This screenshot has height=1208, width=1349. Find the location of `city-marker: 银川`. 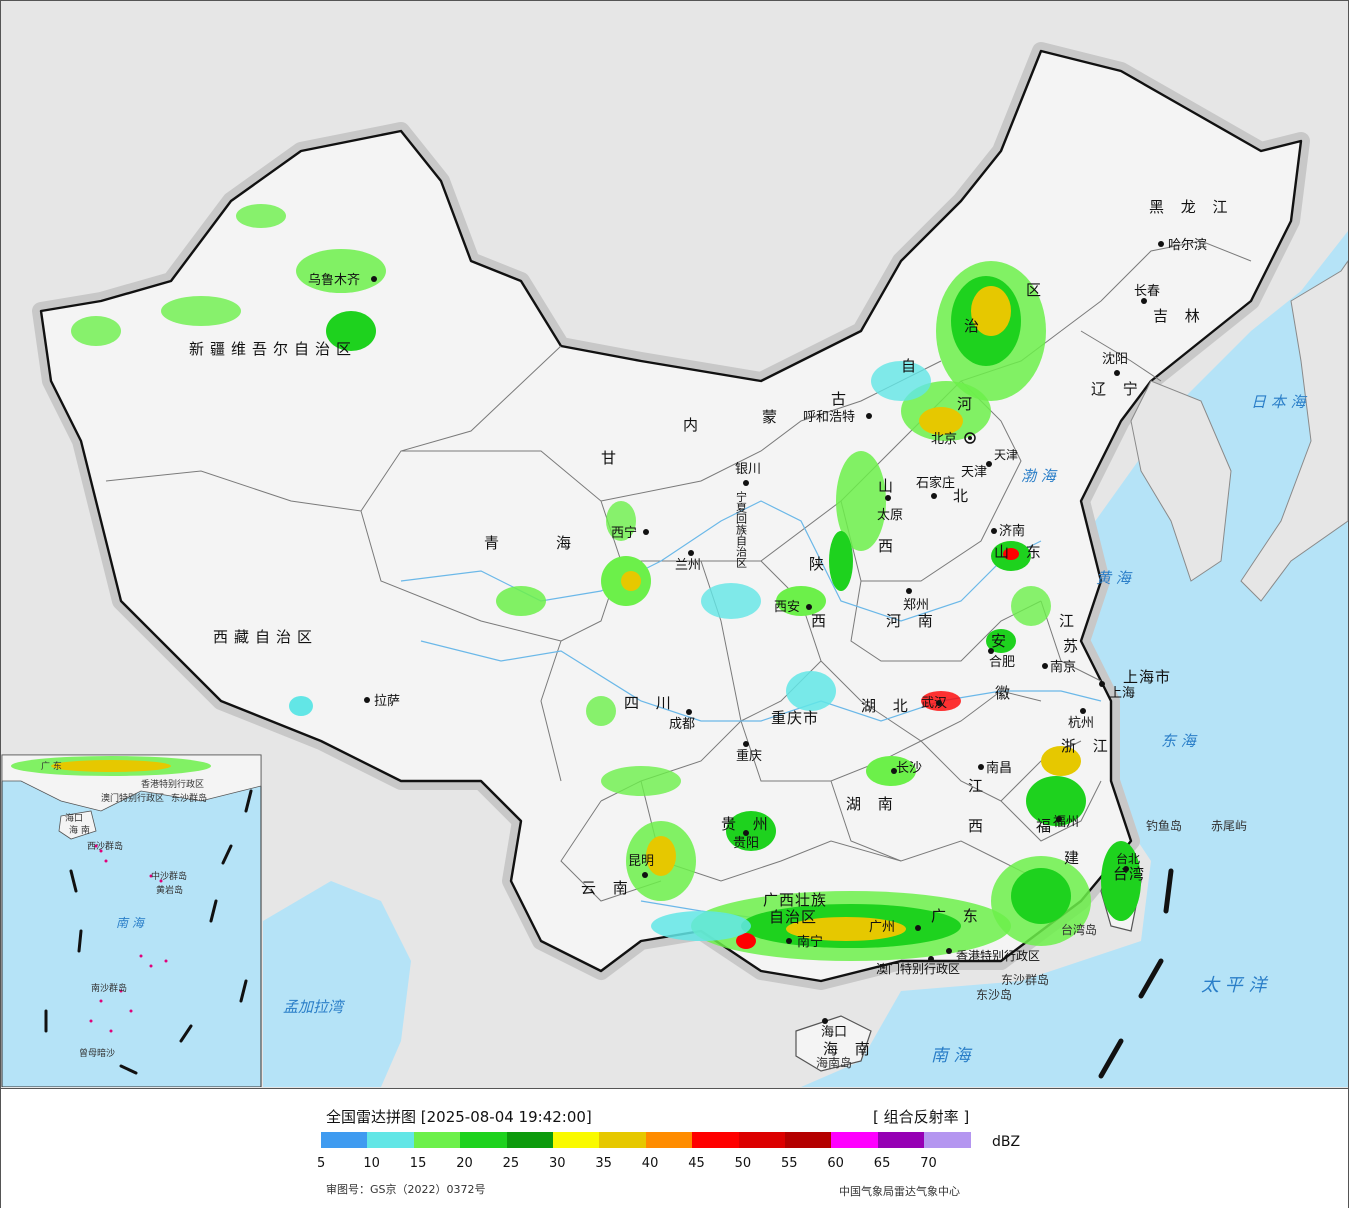

city-marker: 银川 is located at coordinates (748, 474).